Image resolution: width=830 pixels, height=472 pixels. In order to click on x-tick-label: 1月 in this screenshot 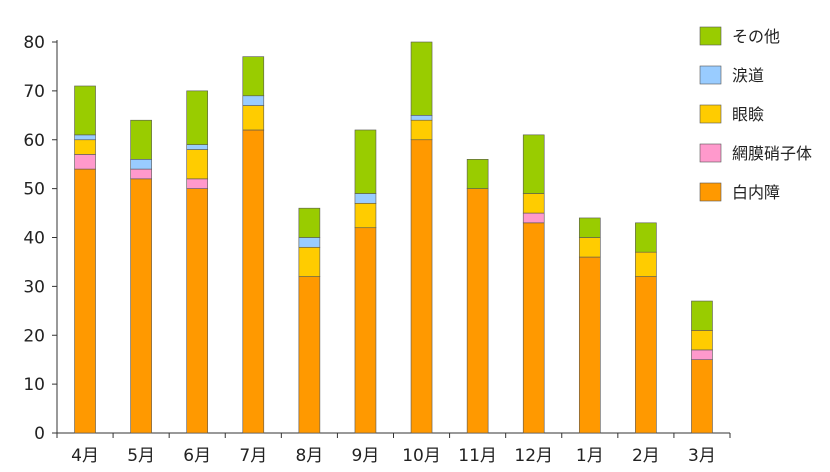, I will do `click(590, 456)`.